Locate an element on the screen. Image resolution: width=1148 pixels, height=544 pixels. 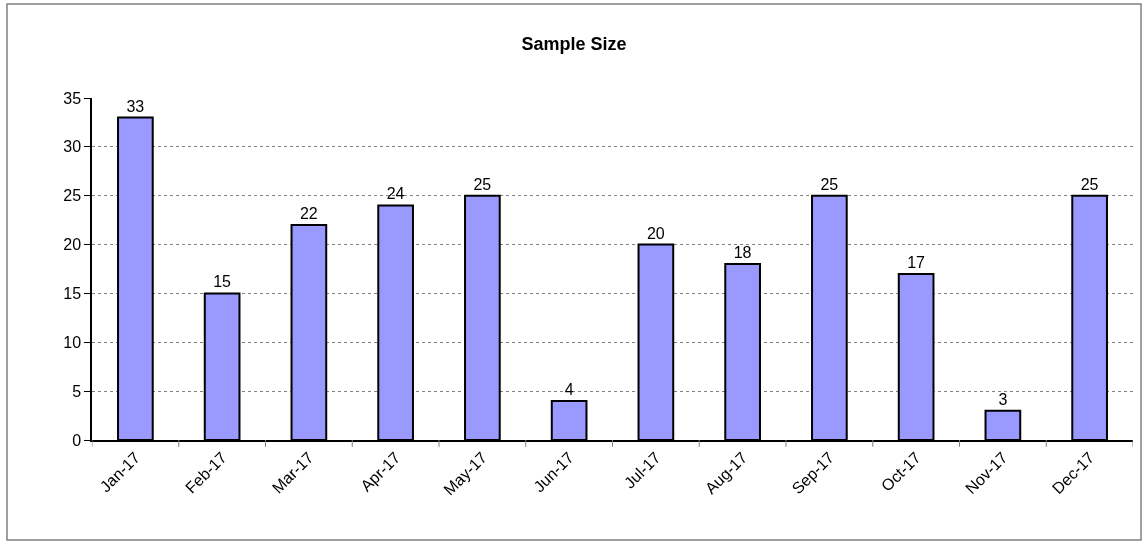
data-label: 24 is located at coordinates (395, 194).